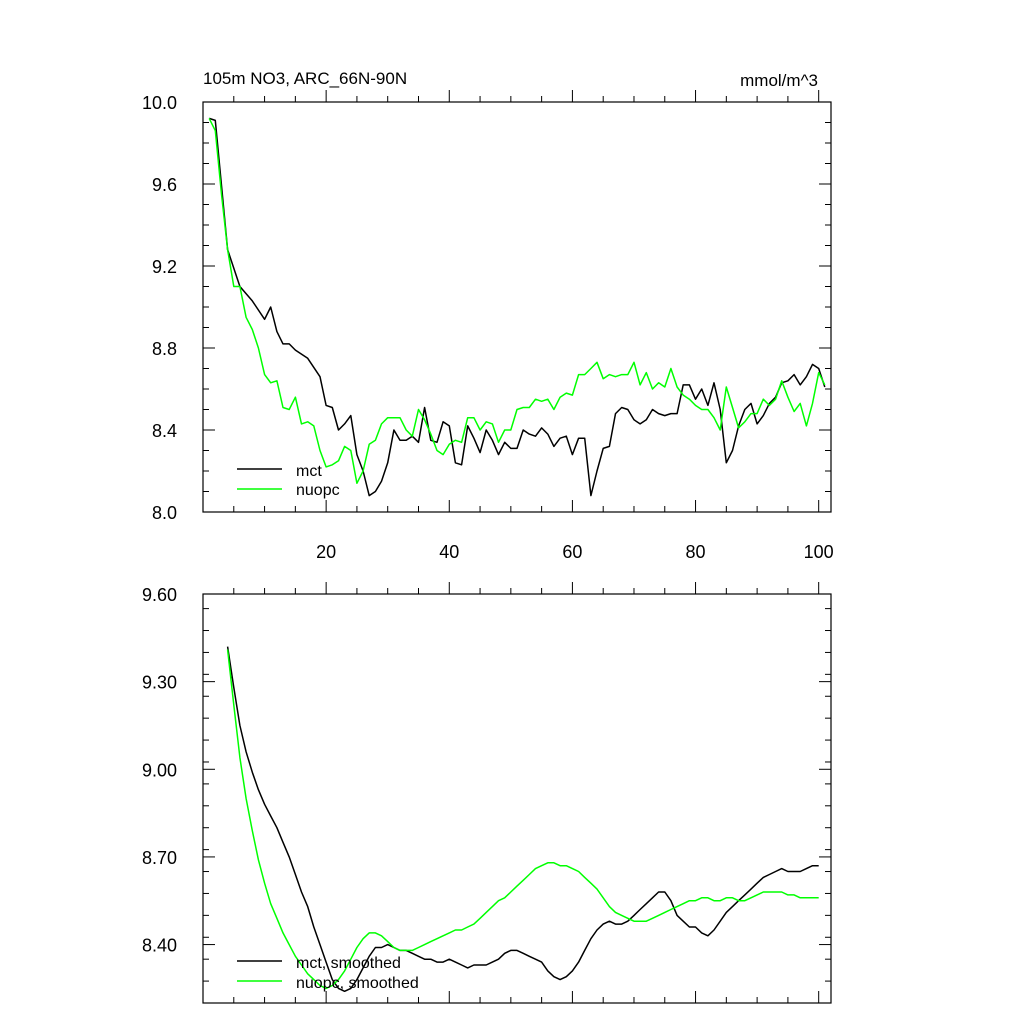 This screenshot has height=1024, width=1024. Describe the element at coordinates (164, 349) in the screenshot. I see `top-ytick-label: 8.8` at that location.